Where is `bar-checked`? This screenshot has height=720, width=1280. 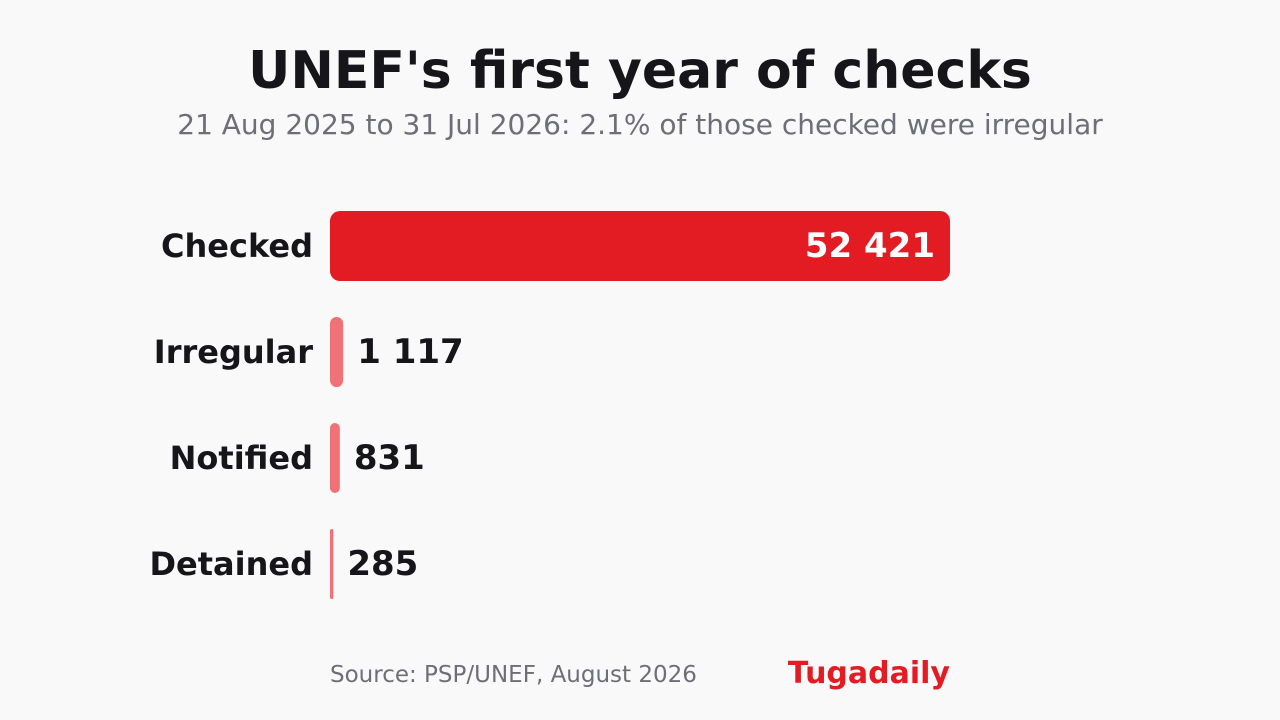 bar-checked is located at coordinates (640, 246).